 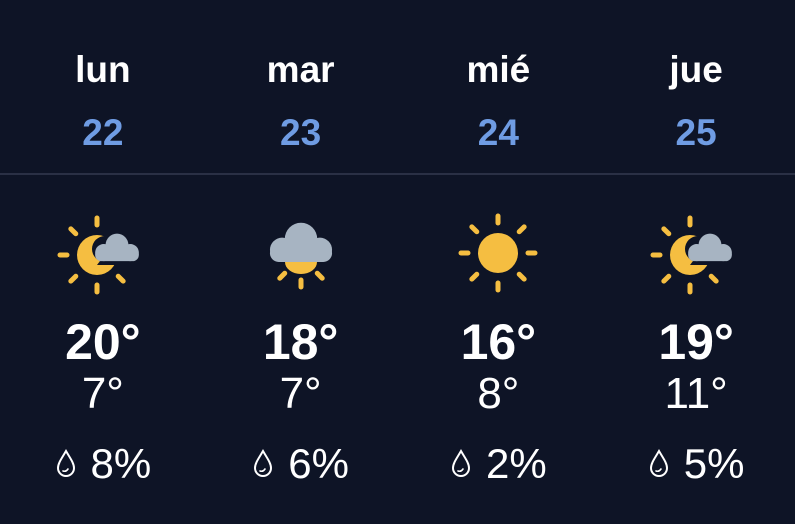 I want to click on day-name: mar, so click(x=300, y=69).